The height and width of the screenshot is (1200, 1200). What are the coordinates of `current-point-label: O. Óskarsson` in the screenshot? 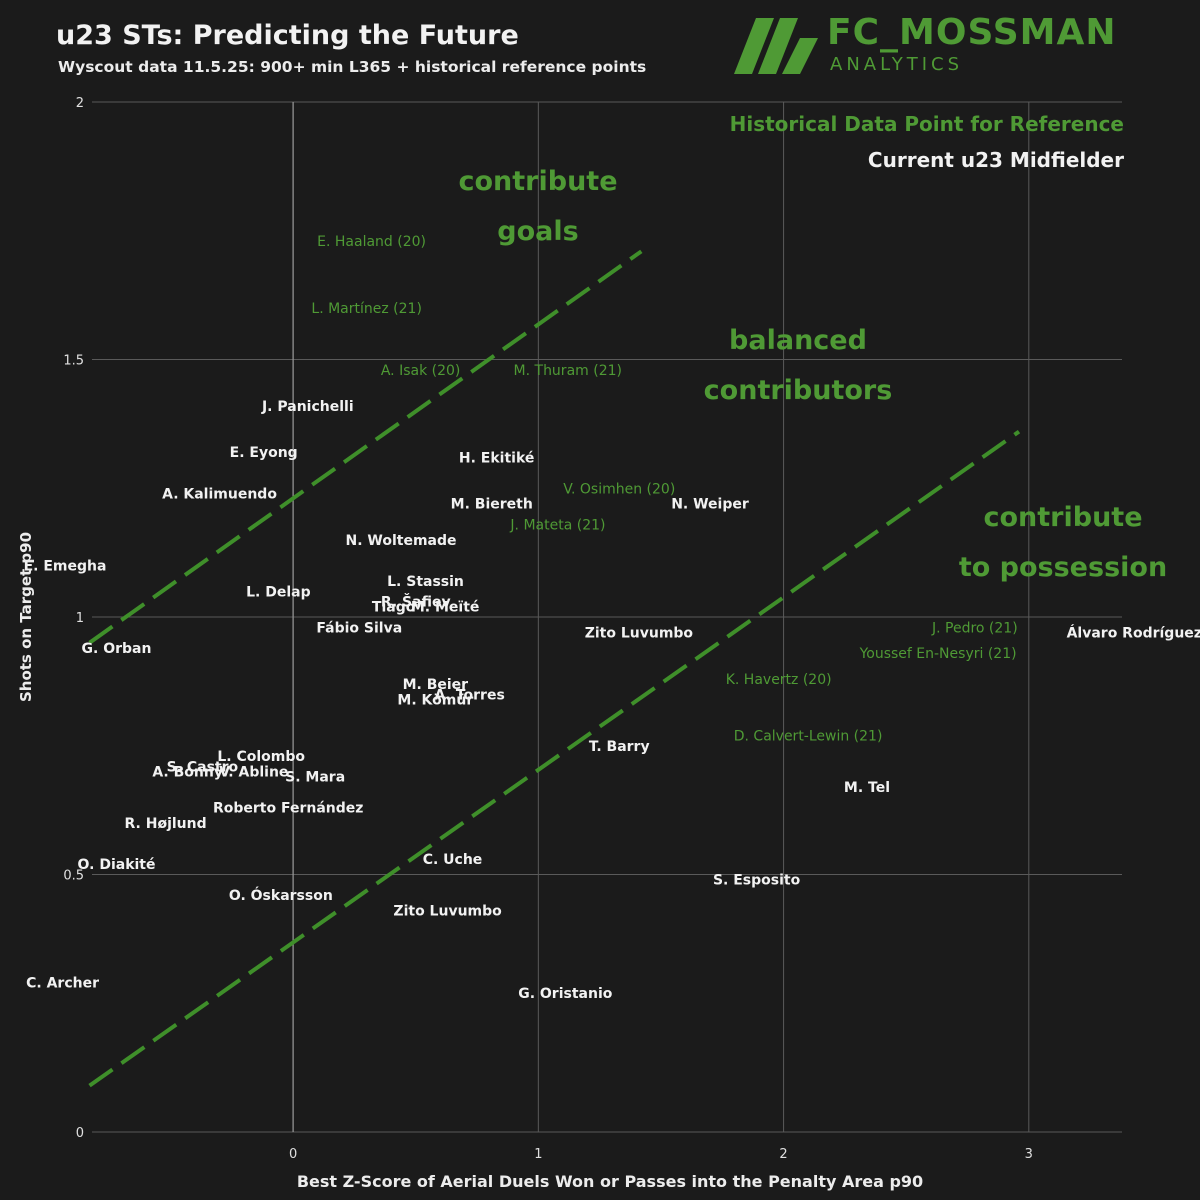 It's located at (281, 895).